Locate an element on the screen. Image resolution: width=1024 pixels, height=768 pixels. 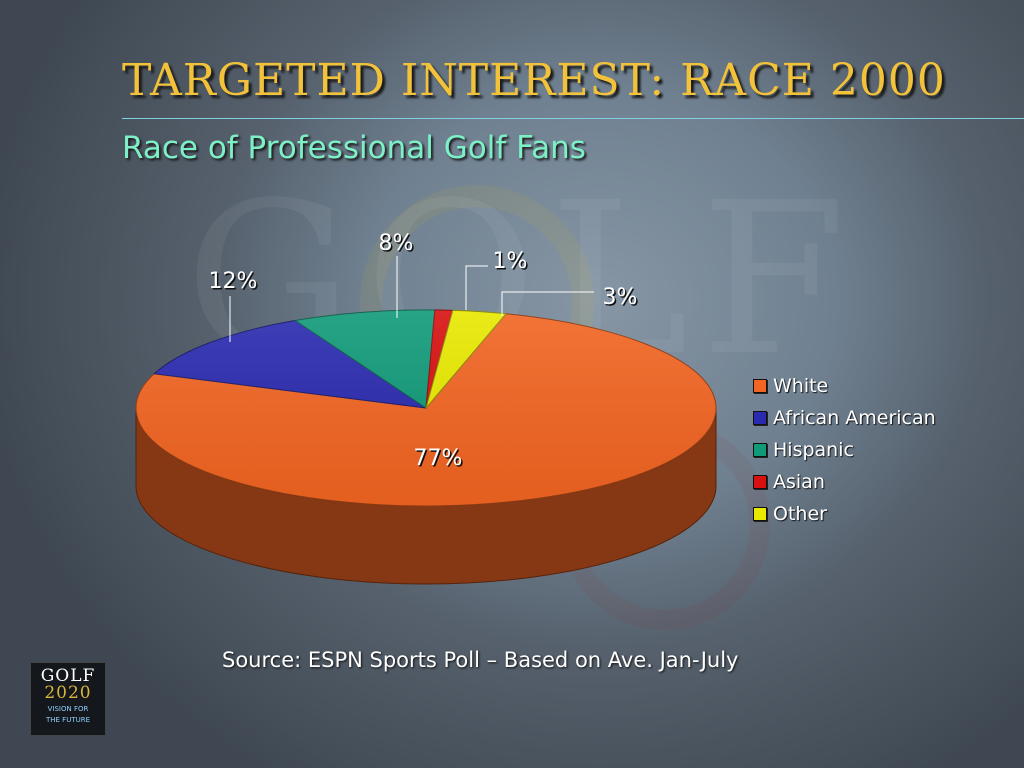
legend-item-african-american: African American is located at coordinates (844, 418).